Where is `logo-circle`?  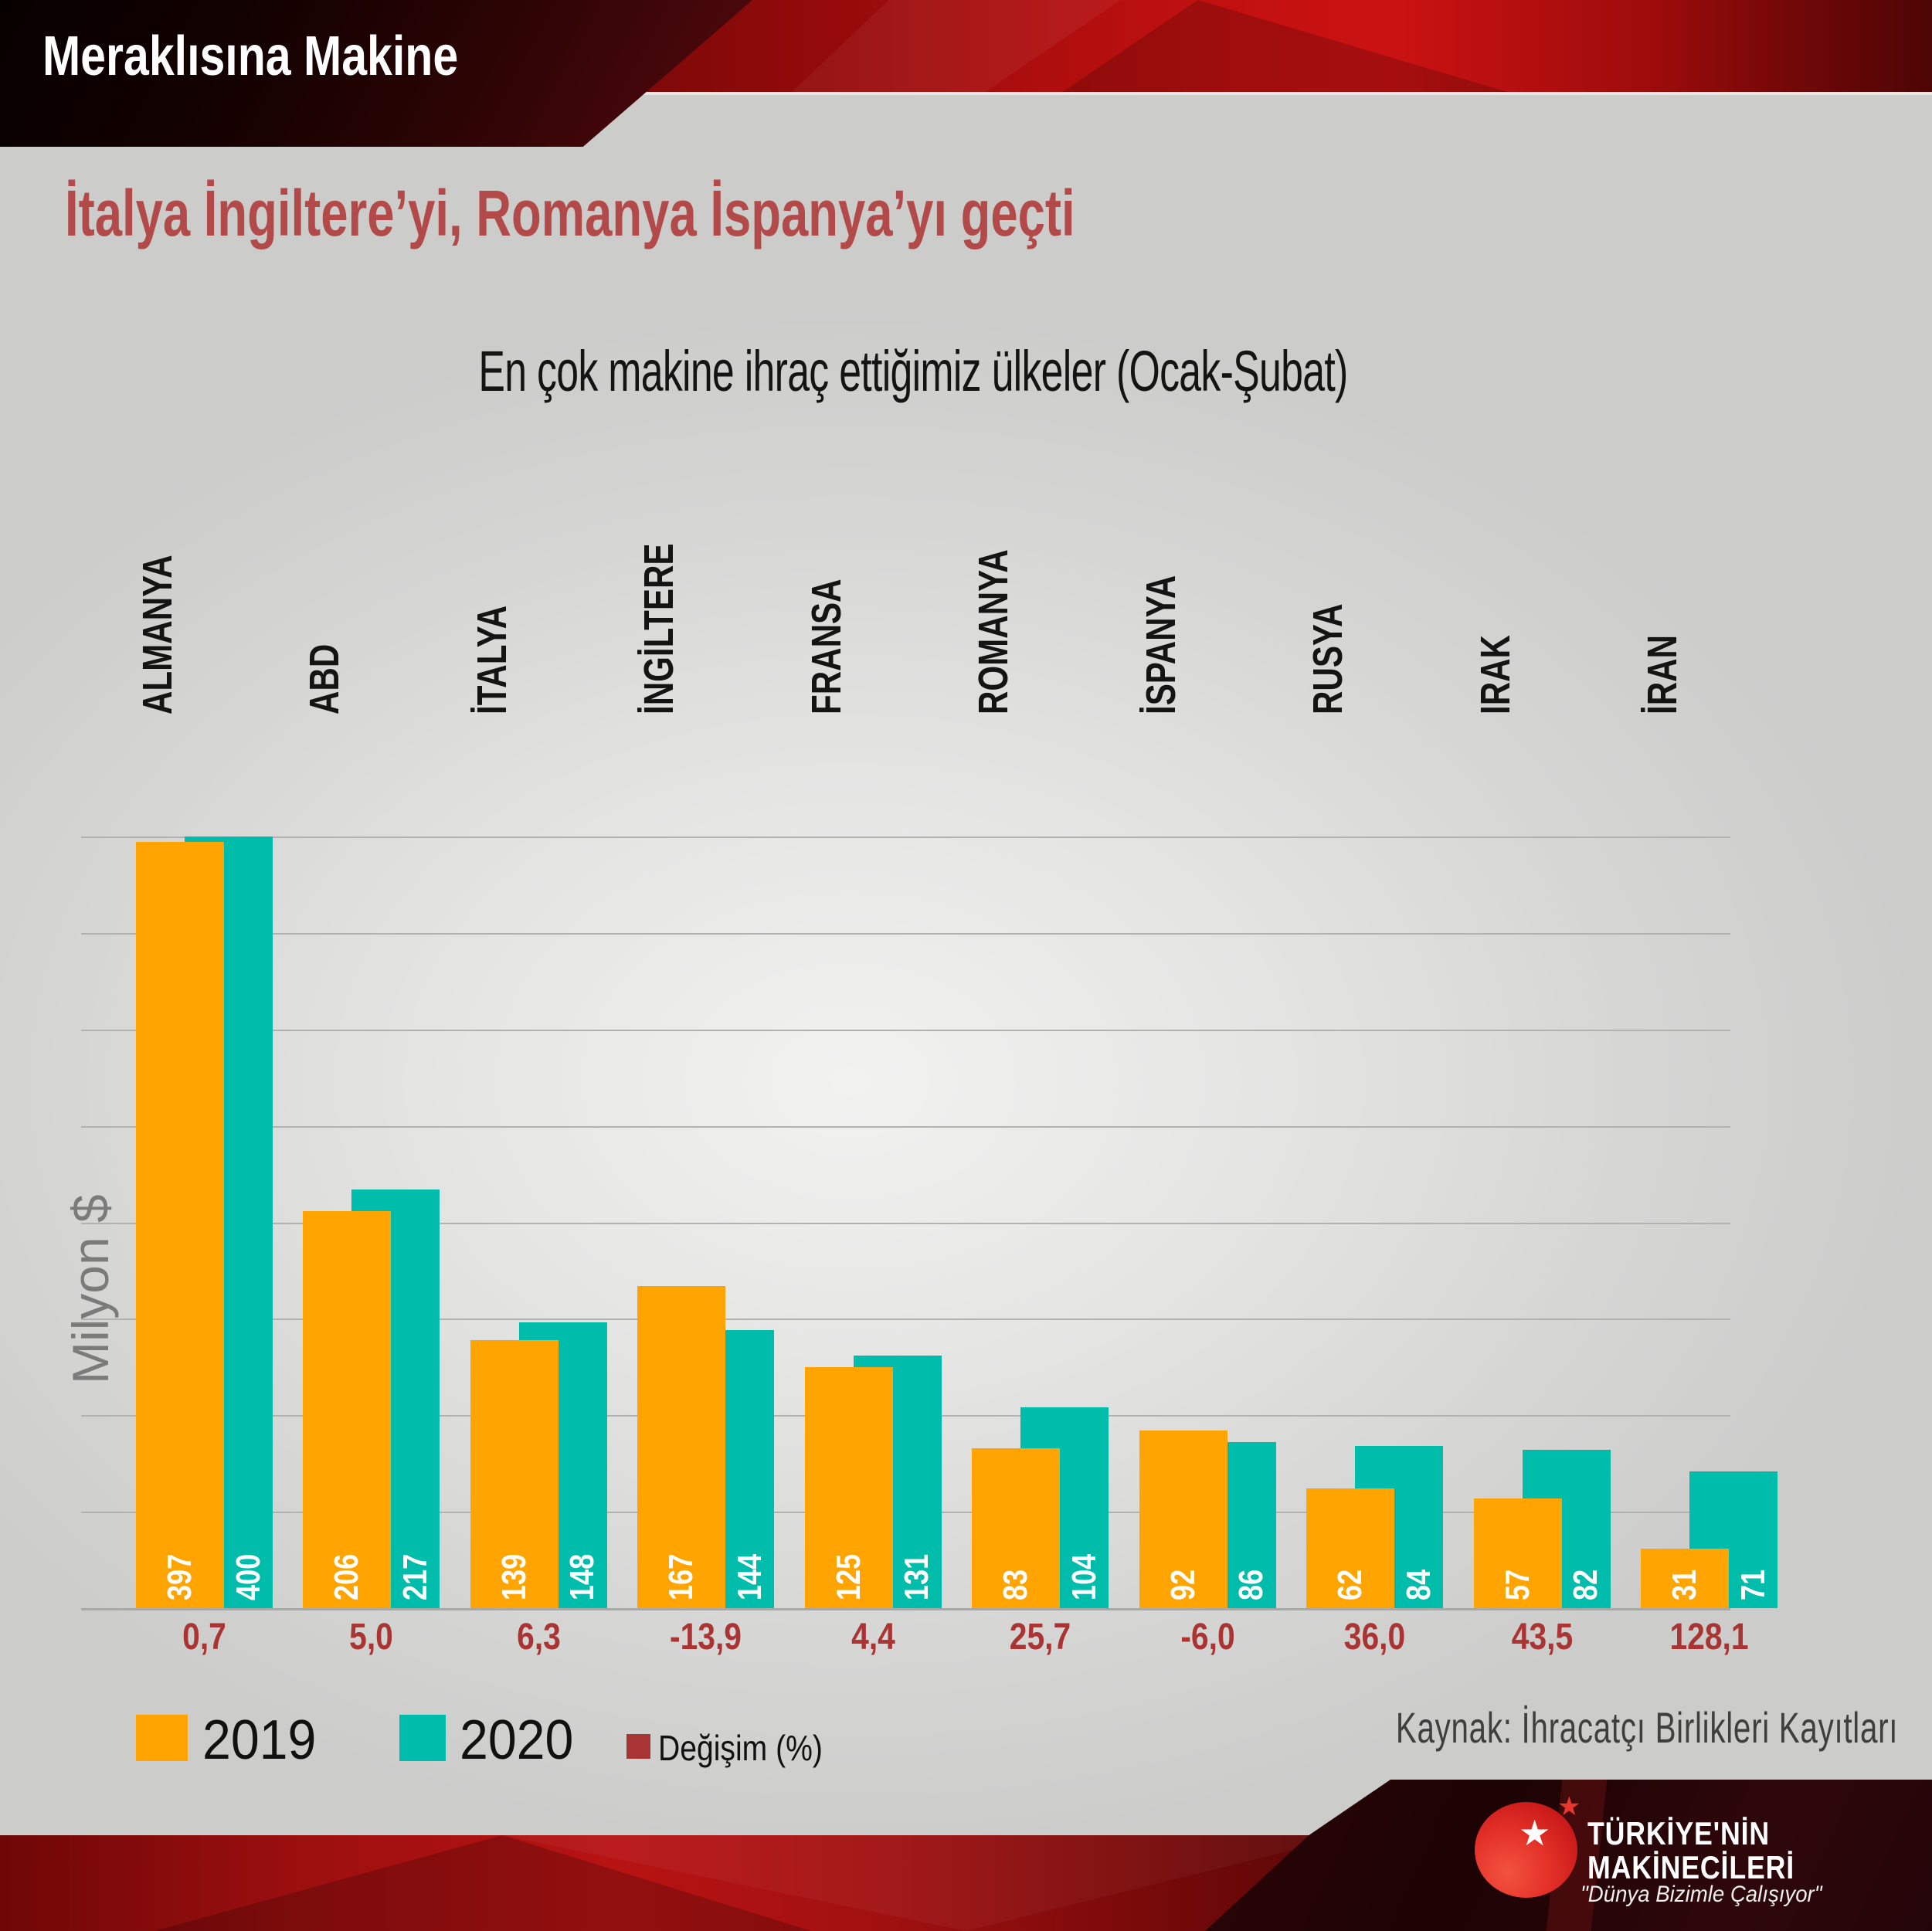 logo-circle is located at coordinates (1526, 1850).